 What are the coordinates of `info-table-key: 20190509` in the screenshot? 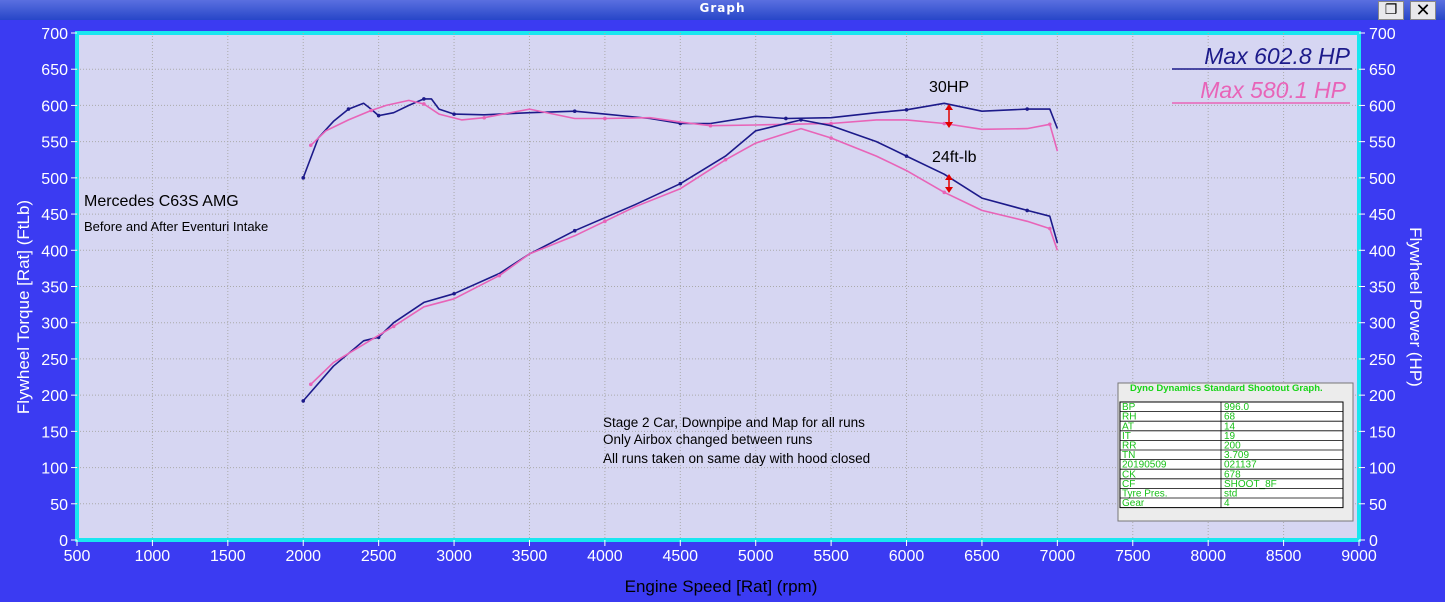 It's located at (1144, 465).